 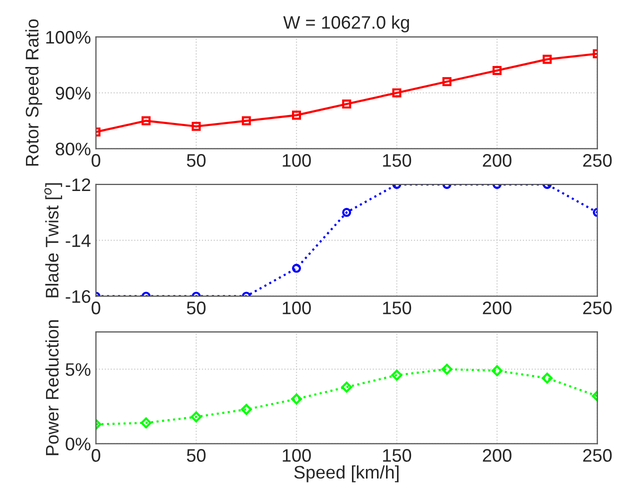 What do you see at coordinates (33, 92) in the screenshot?
I see `y-axis-title: Rotor Speed Ratio` at bounding box center [33, 92].